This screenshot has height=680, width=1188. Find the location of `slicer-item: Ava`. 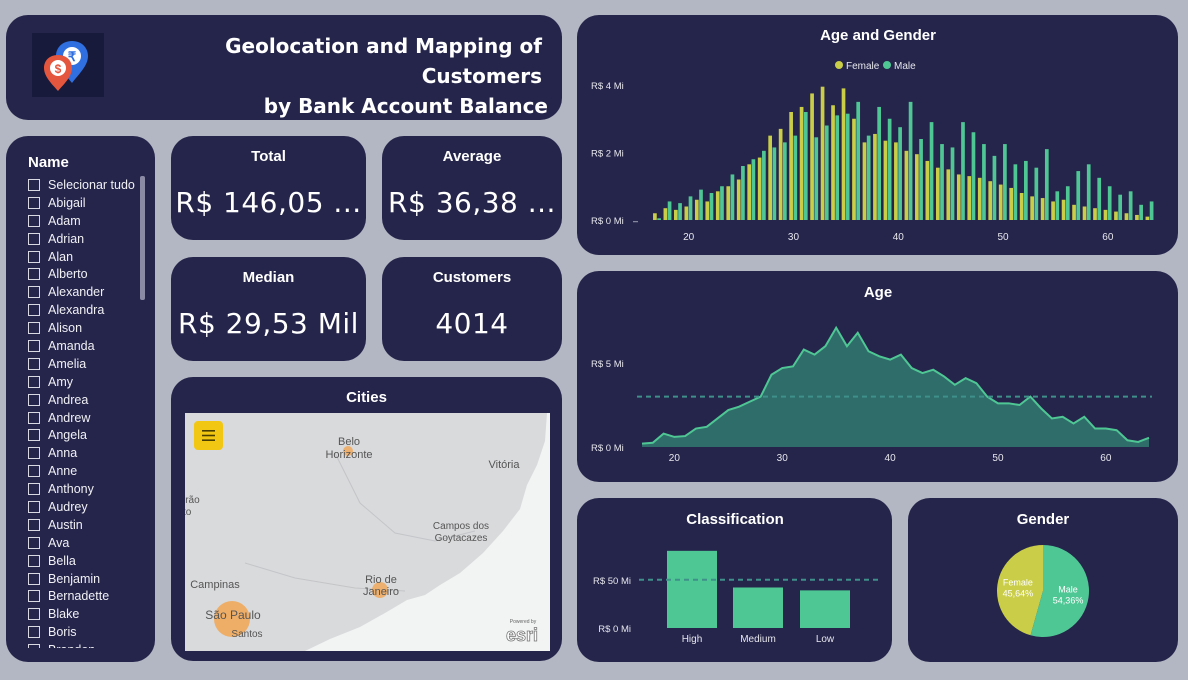

slicer-item: Ava is located at coordinates (84, 543).